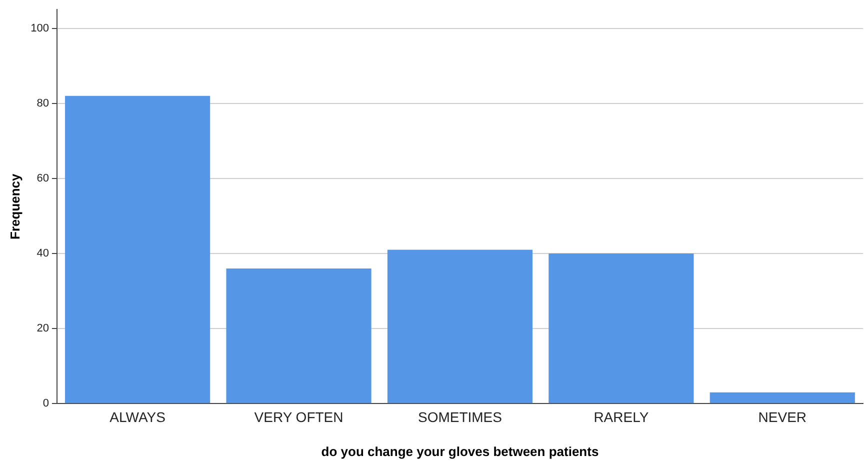 This screenshot has width=865, height=468. I want to click on x-tick-label: VERY OFTEN, so click(299, 416).